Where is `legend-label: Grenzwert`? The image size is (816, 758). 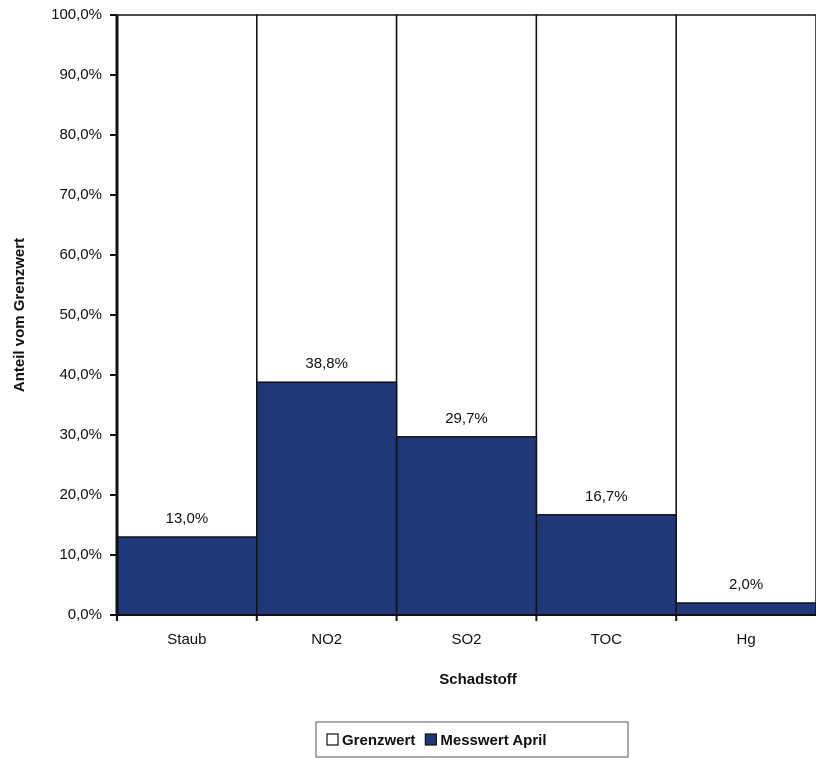 legend-label: Grenzwert is located at coordinates (378, 740).